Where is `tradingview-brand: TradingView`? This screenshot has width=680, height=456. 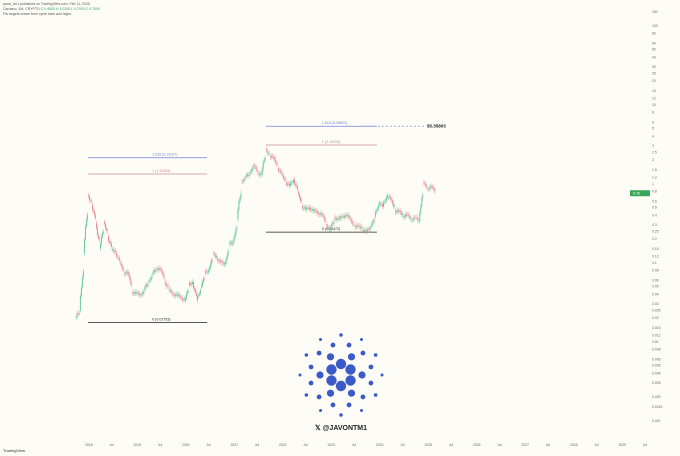
tradingview-brand: TradingView is located at coordinates (14, 450).